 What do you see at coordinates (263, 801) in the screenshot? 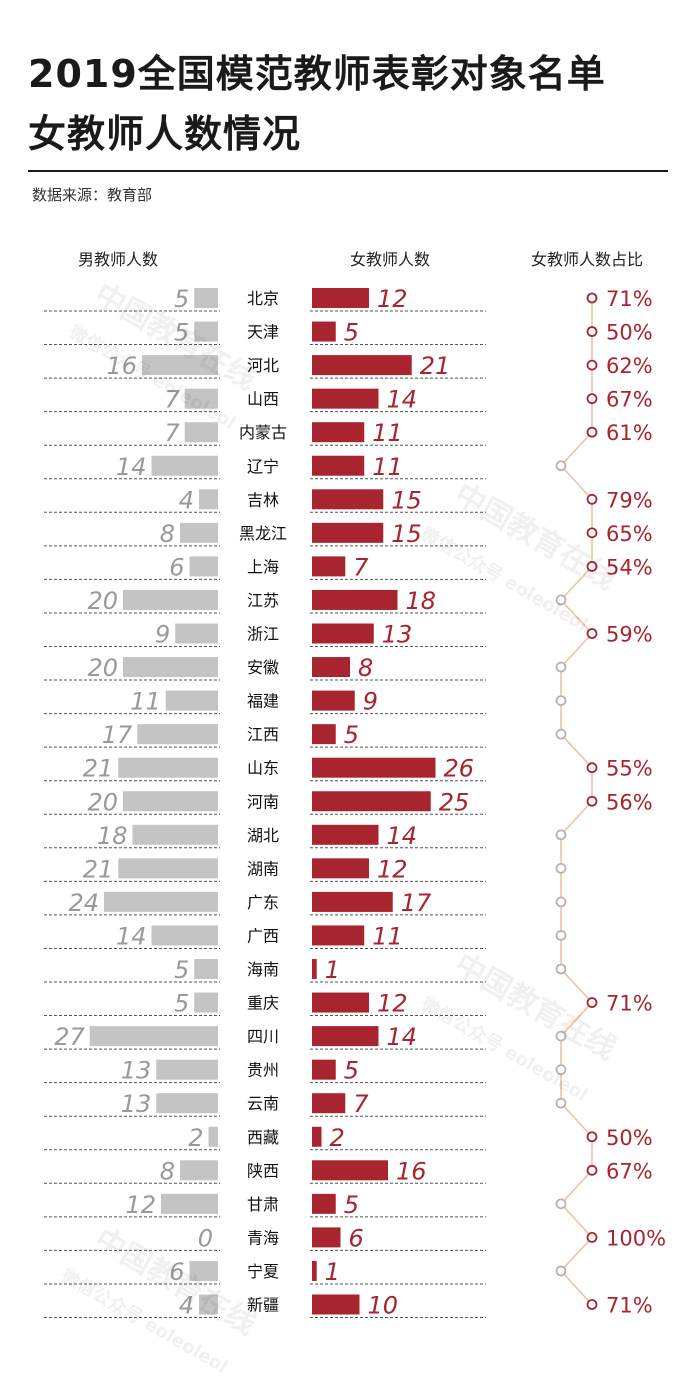
I see `province-label: 河南` at bounding box center [263, 801].